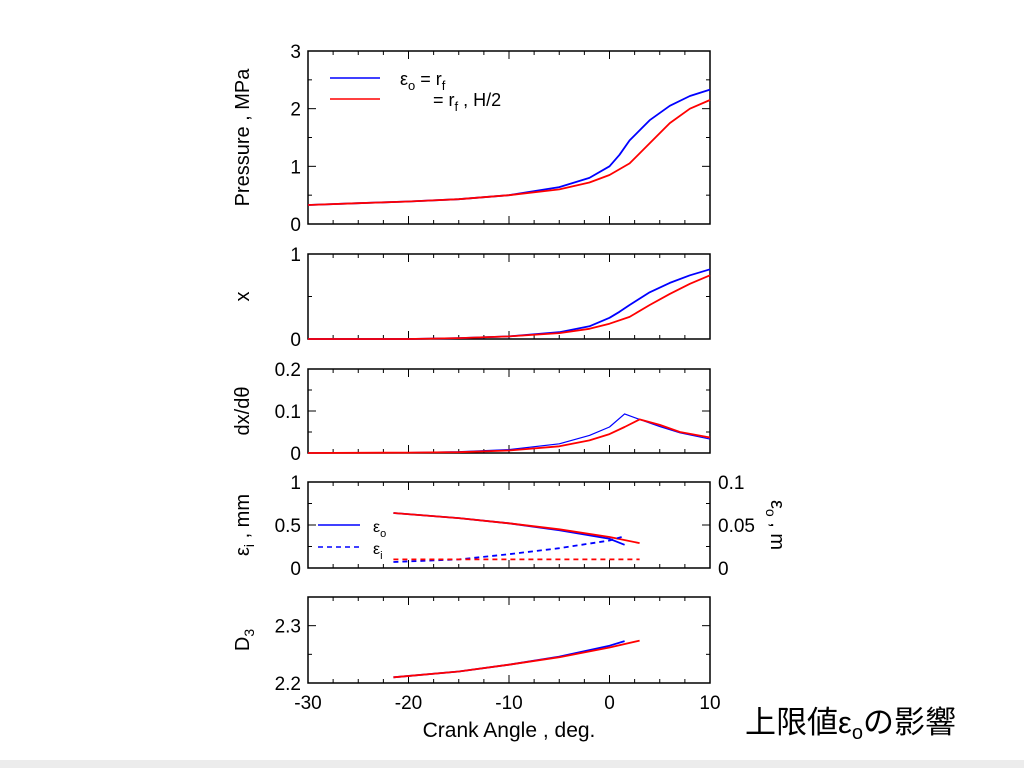  I want to click on y-tick-label: 0.5, so click(288, 526).